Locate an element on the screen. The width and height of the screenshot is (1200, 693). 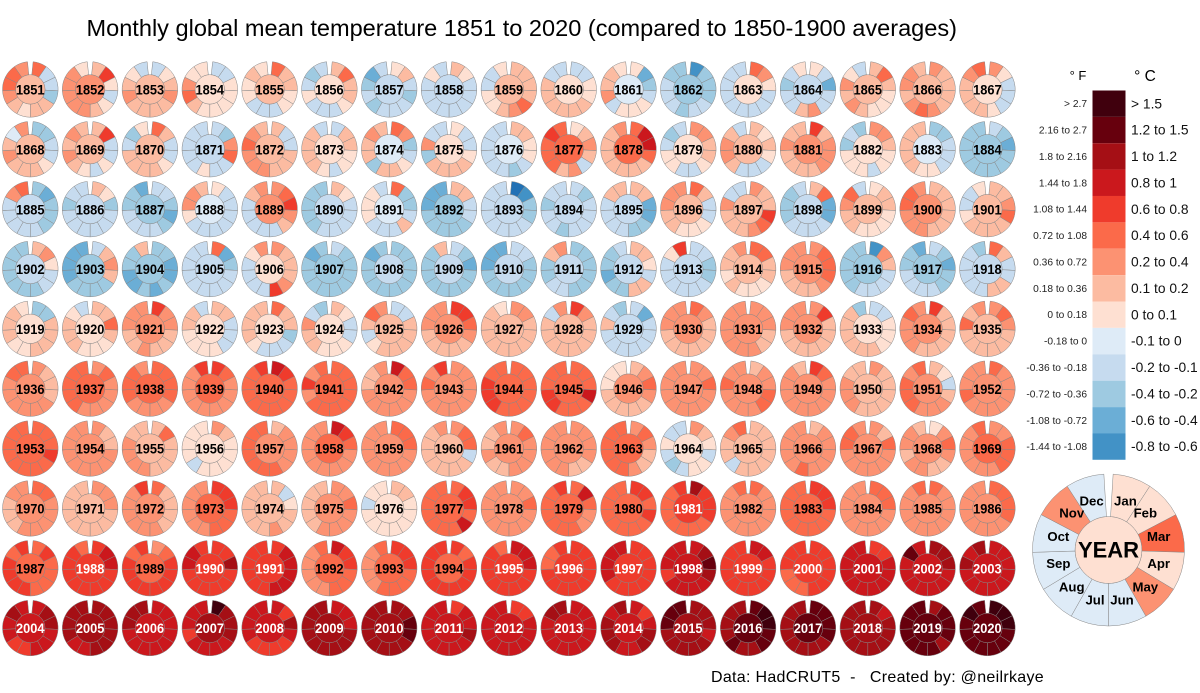
svg-text: 1939 is located at coordinates (210, 389).